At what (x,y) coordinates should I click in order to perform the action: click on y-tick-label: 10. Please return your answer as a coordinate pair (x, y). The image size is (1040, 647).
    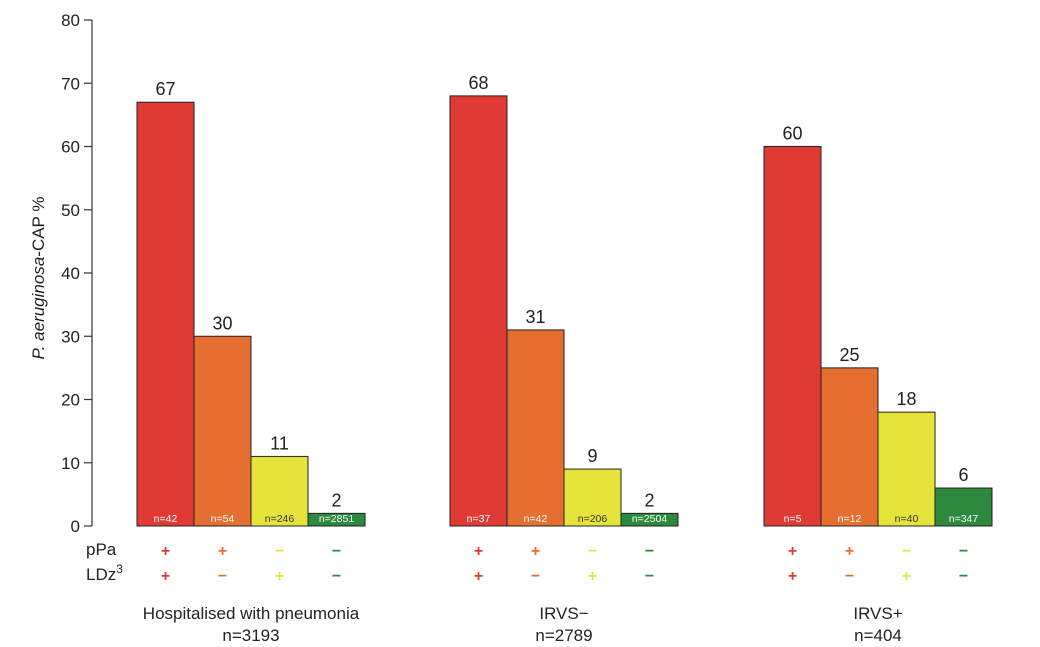
    Looking at the image, I should click on (70, 463).